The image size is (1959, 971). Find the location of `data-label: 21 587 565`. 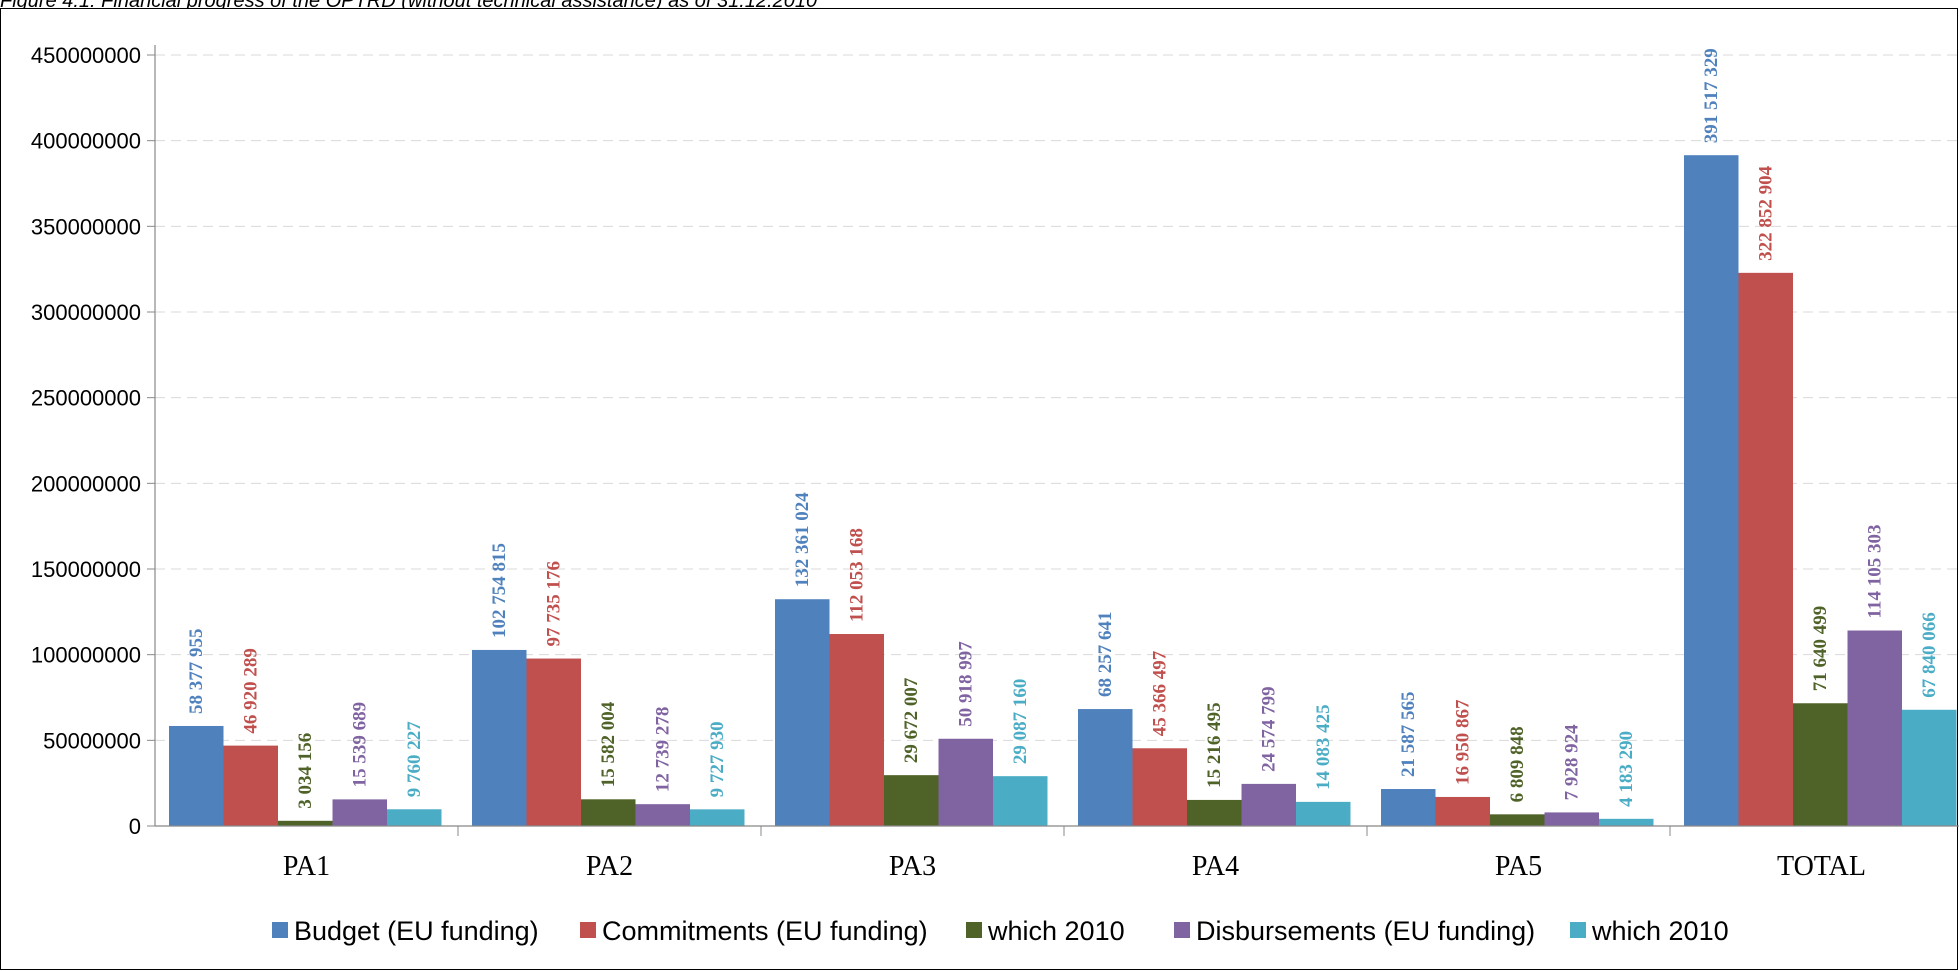

data-label: 21 587 565 is located at coordinates (1408, 735).